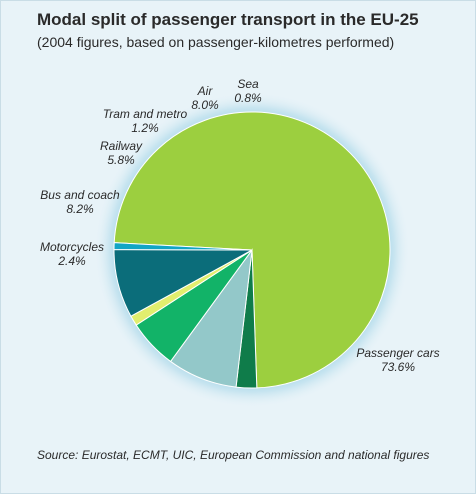  What do you see at coordinates (80, 195) in the screenshot?
I see `slice-label-bus-and-coach: Bus and coach` at bounding box center [80, 195].